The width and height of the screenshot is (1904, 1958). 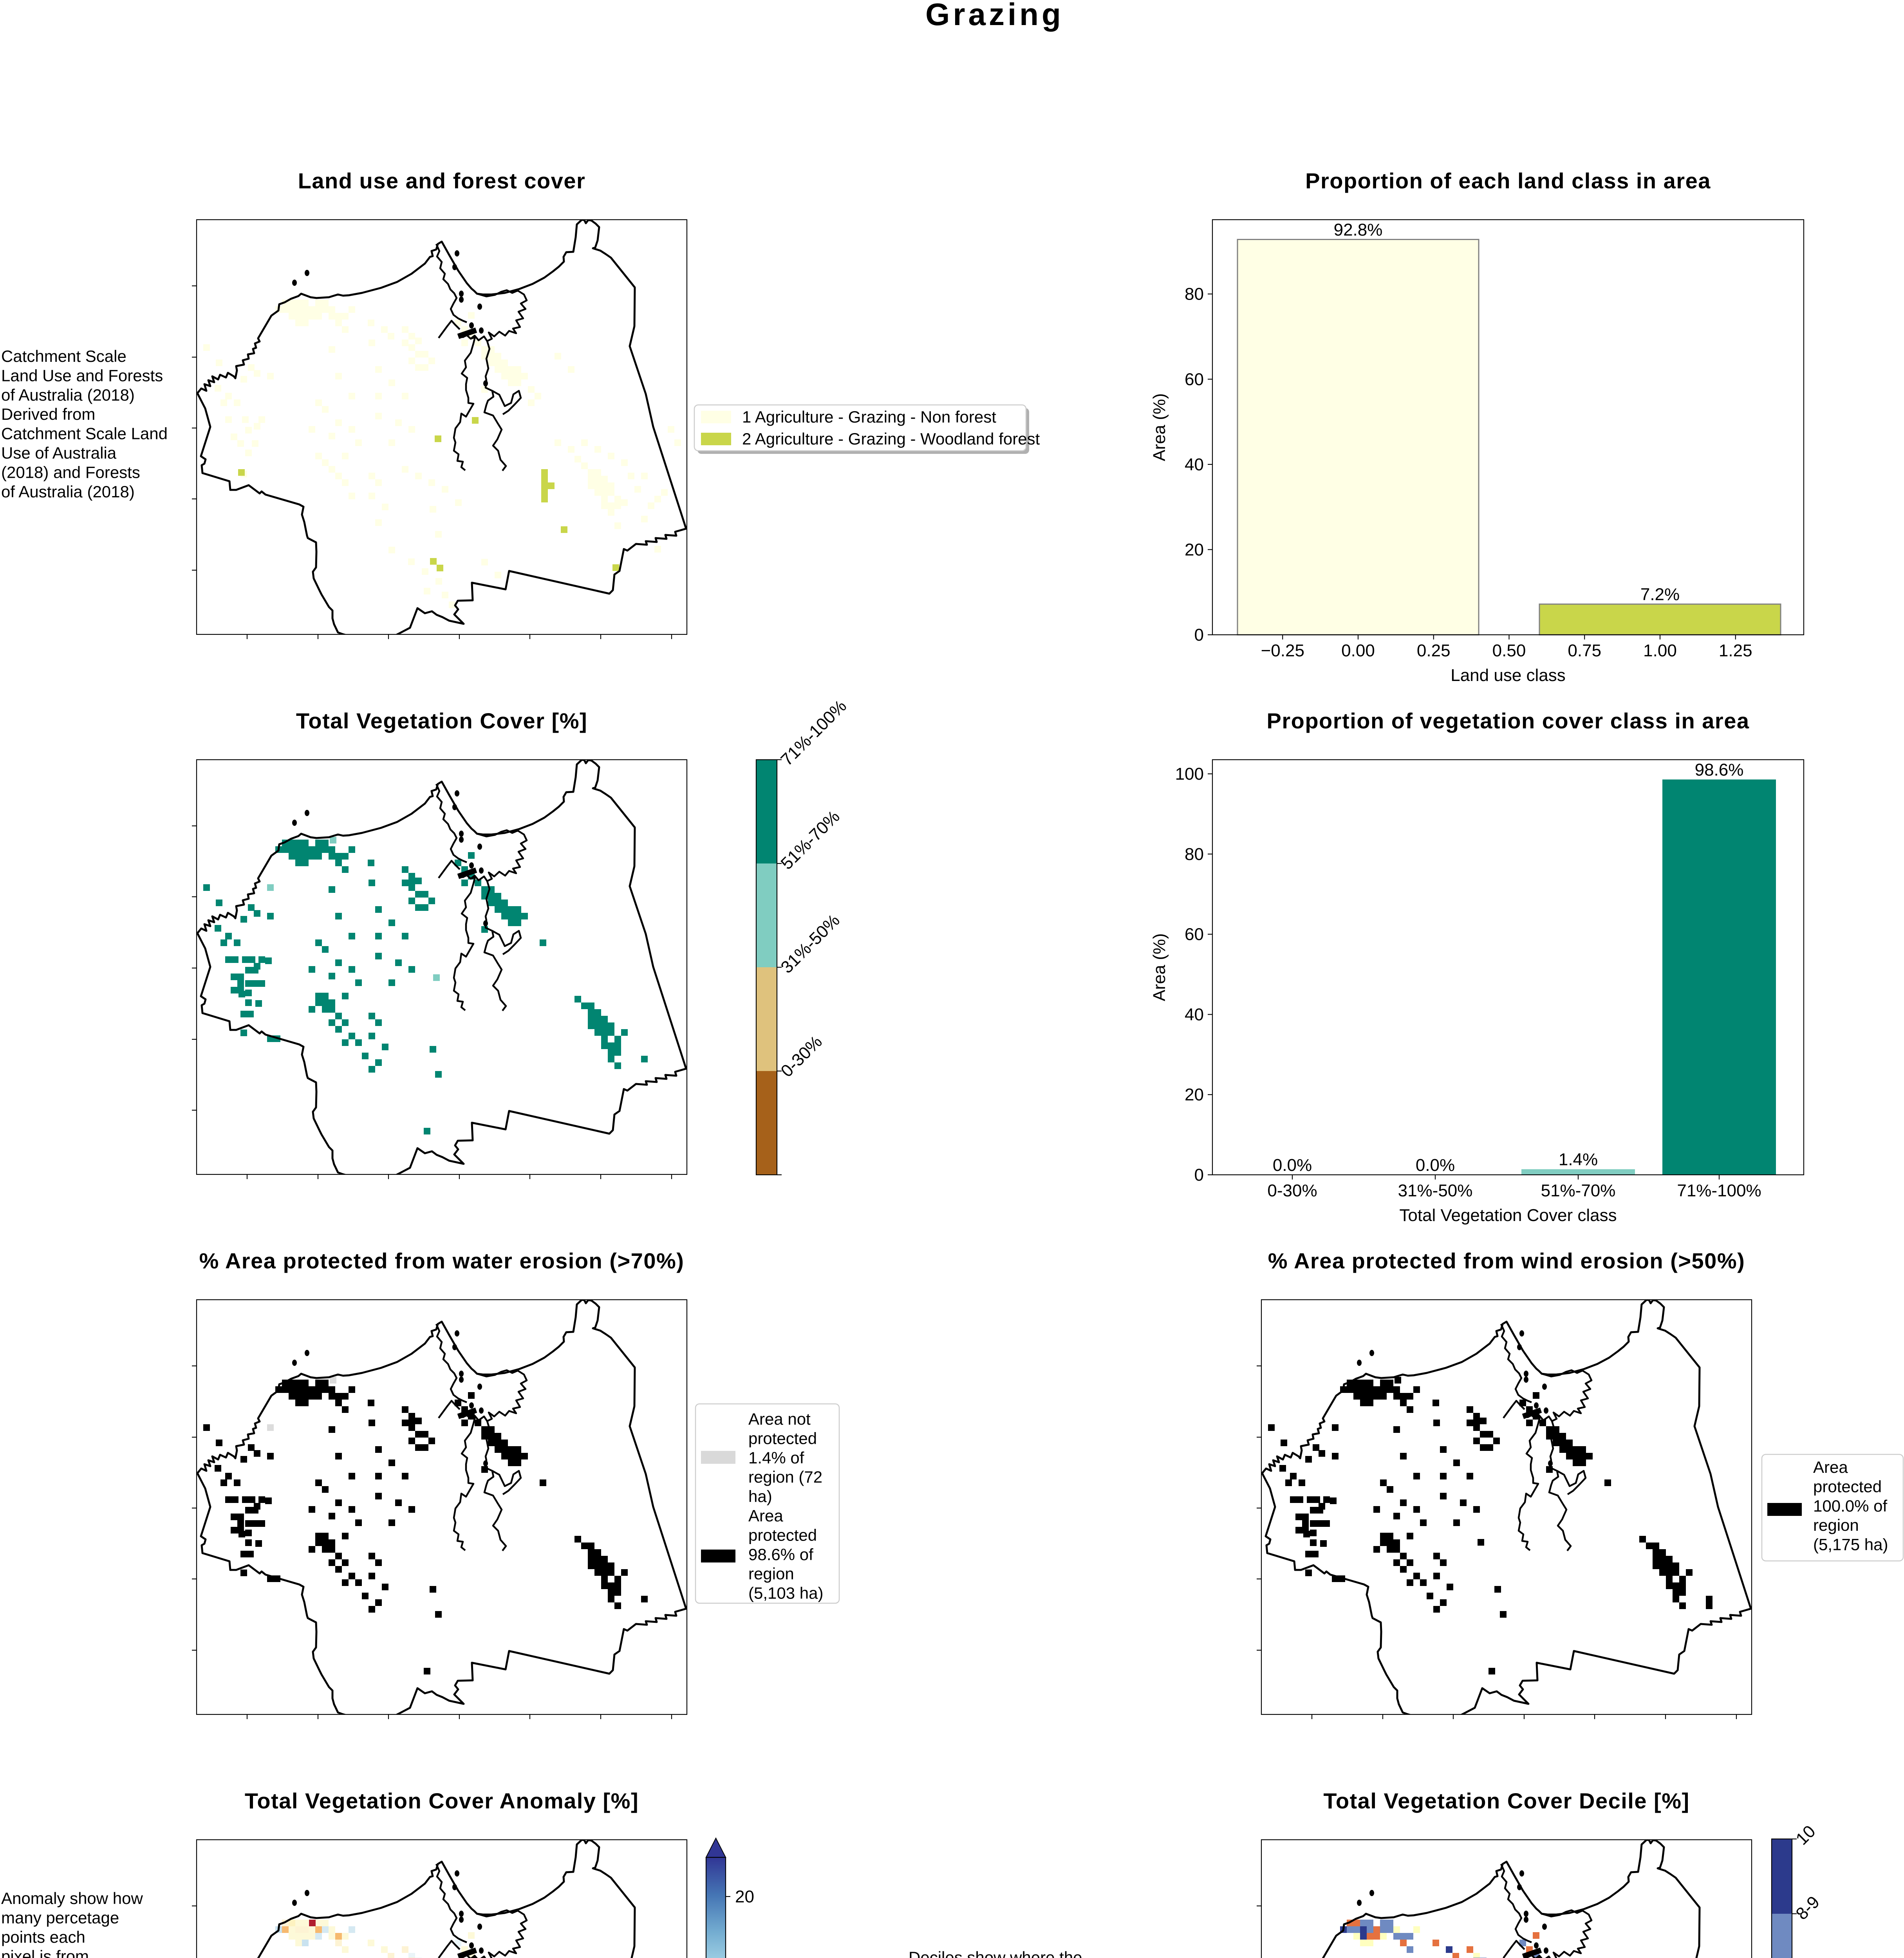 I want to click on svg-text:Proportion of each land class: Proportion of each land class in area, so click(x=1508, y=181).